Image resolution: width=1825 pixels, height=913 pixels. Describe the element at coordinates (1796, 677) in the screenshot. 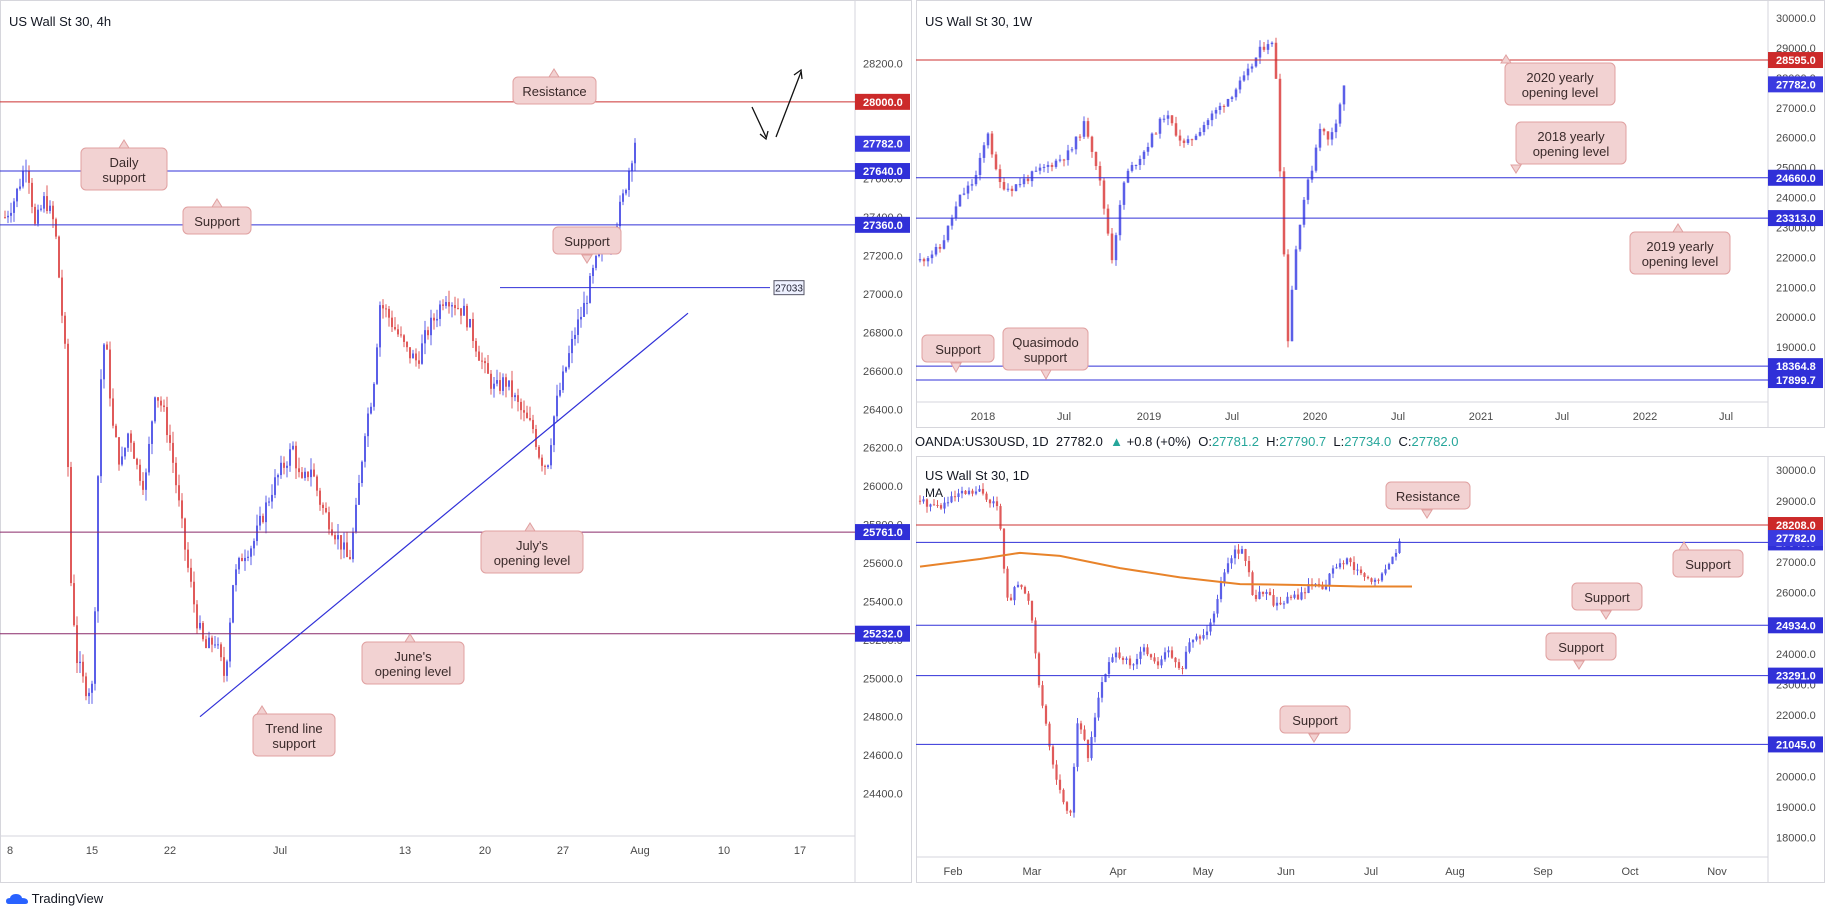

I see `level-tag-text: 23291.0` at that location.